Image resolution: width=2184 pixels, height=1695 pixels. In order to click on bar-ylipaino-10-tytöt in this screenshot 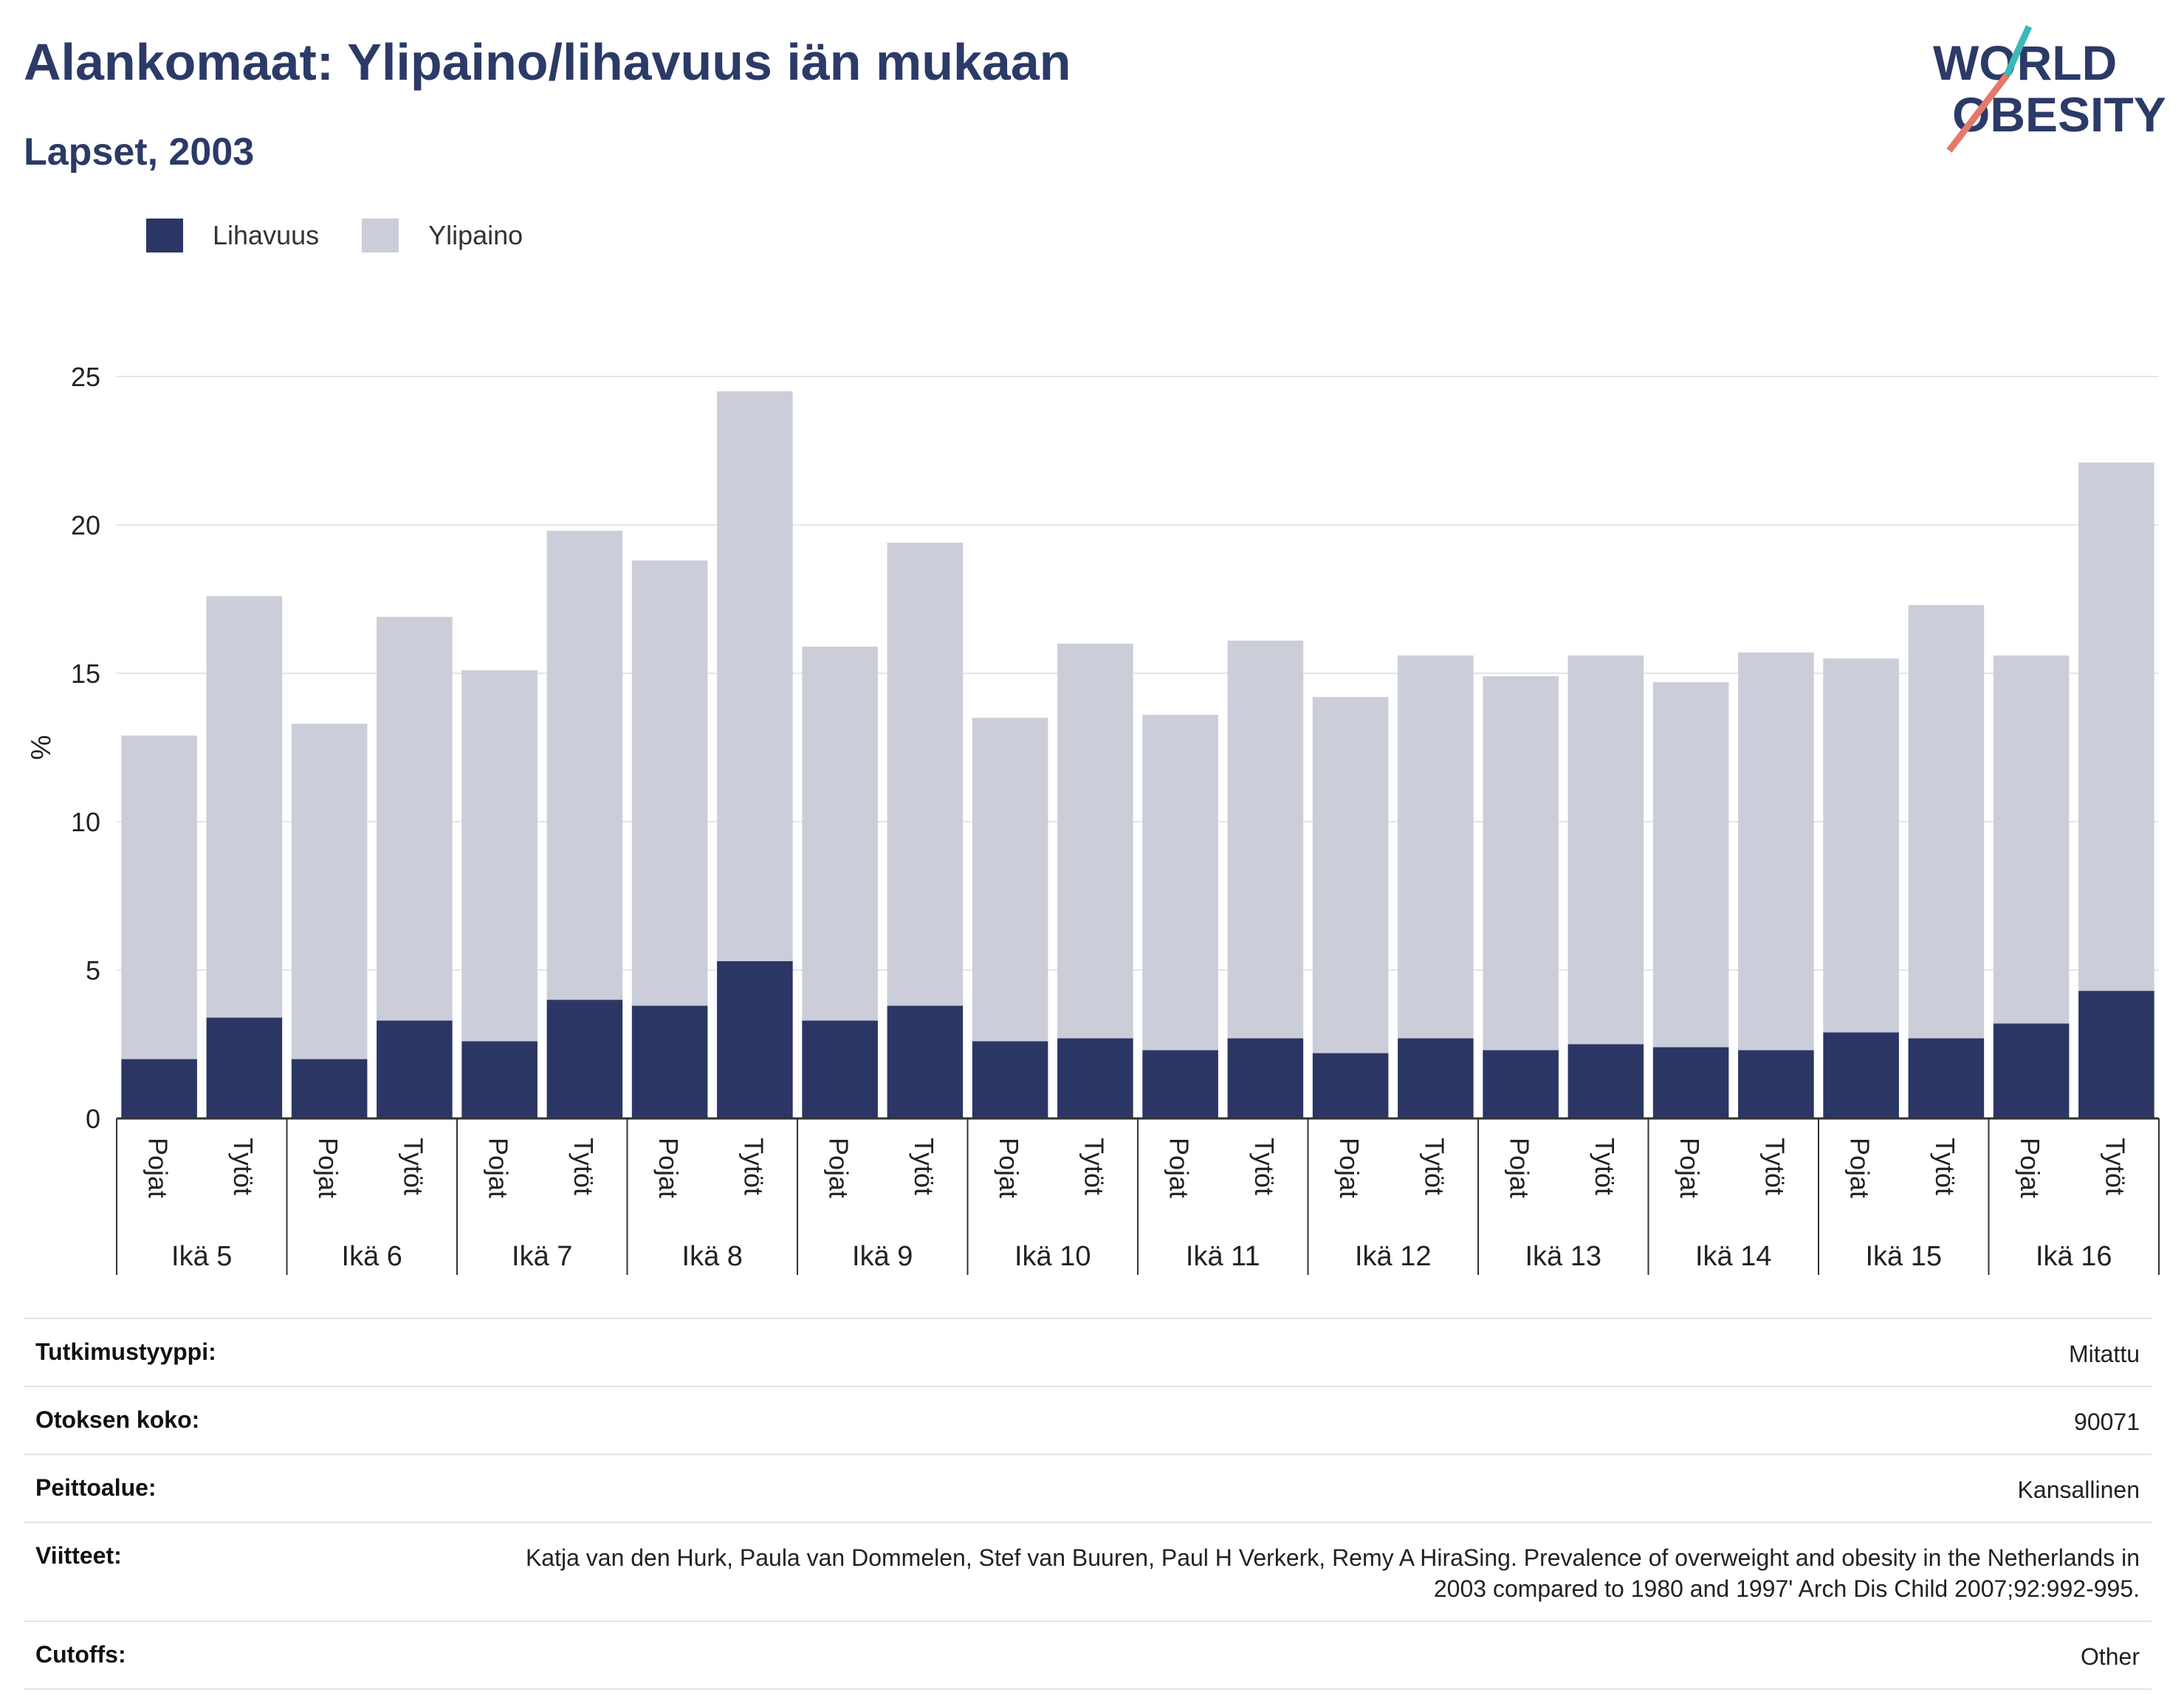, I will do `click(1095, 841)`.